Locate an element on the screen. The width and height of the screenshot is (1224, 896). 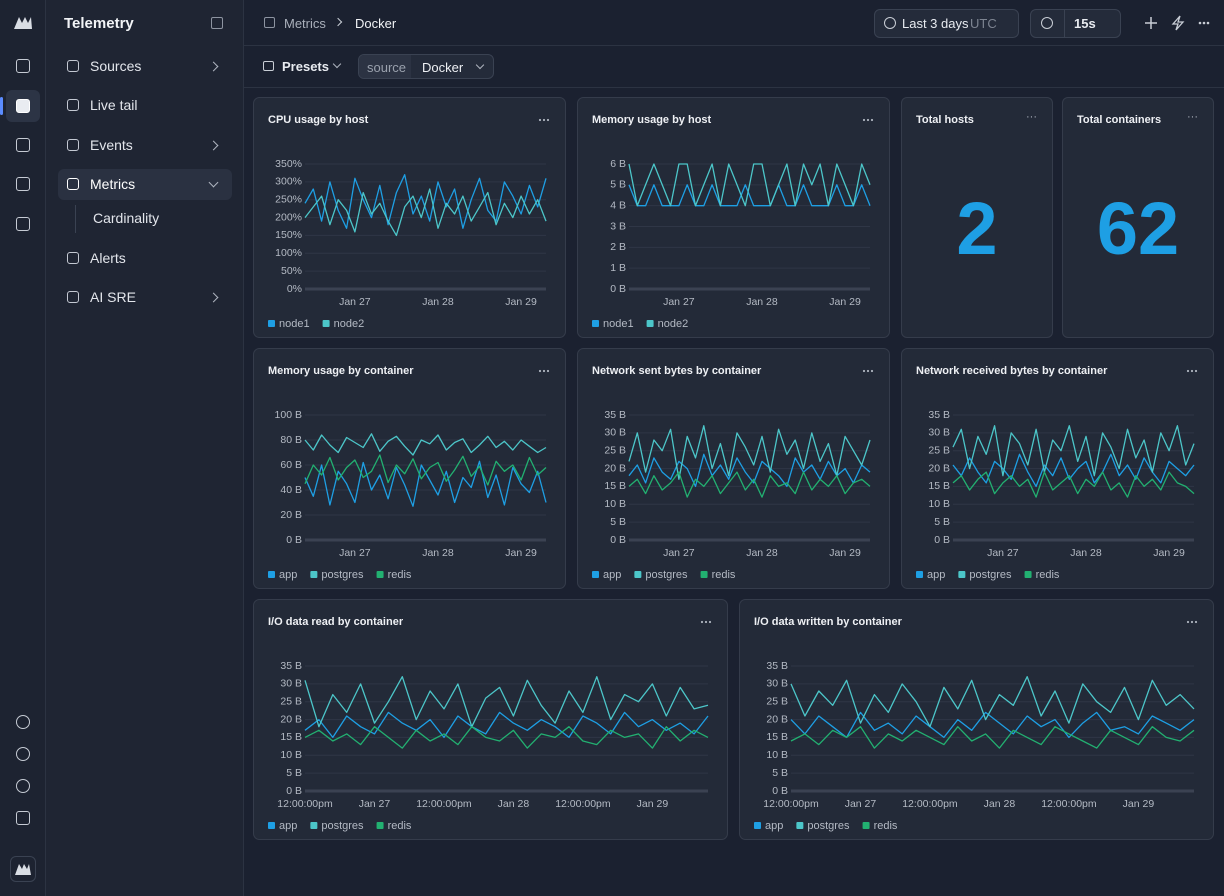
chart-title: Memory usage by container is located at coordinates (341, 371).